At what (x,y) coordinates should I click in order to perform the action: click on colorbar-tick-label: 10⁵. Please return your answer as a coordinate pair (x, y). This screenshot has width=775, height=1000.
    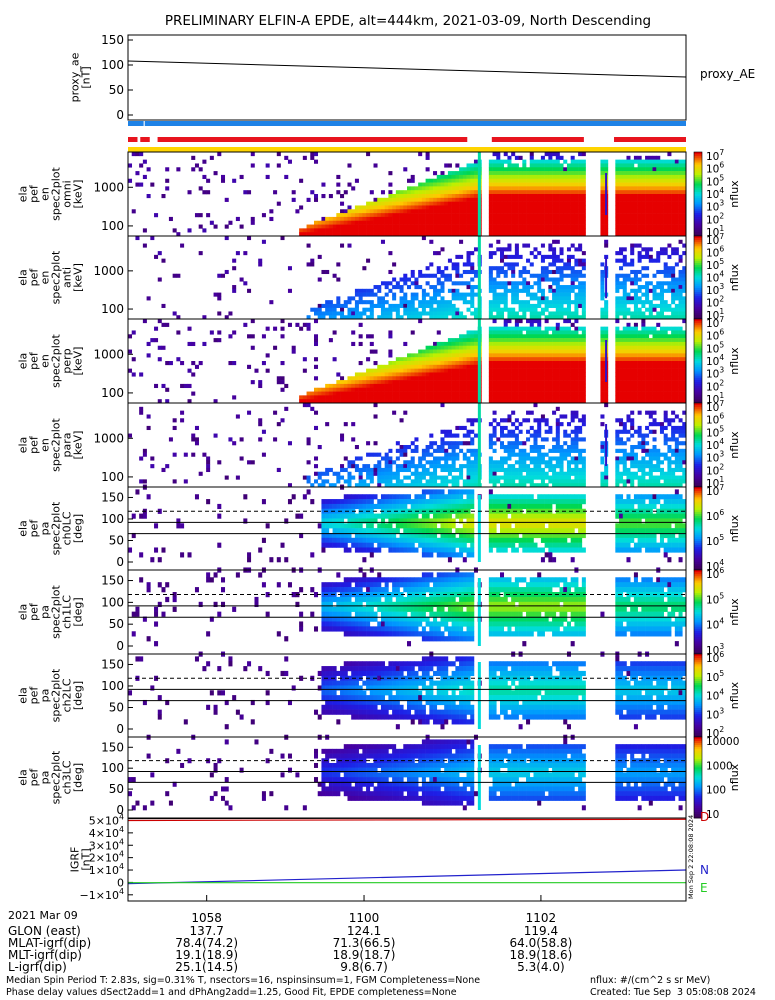
    Looking at the image, I should click on (715, 180).